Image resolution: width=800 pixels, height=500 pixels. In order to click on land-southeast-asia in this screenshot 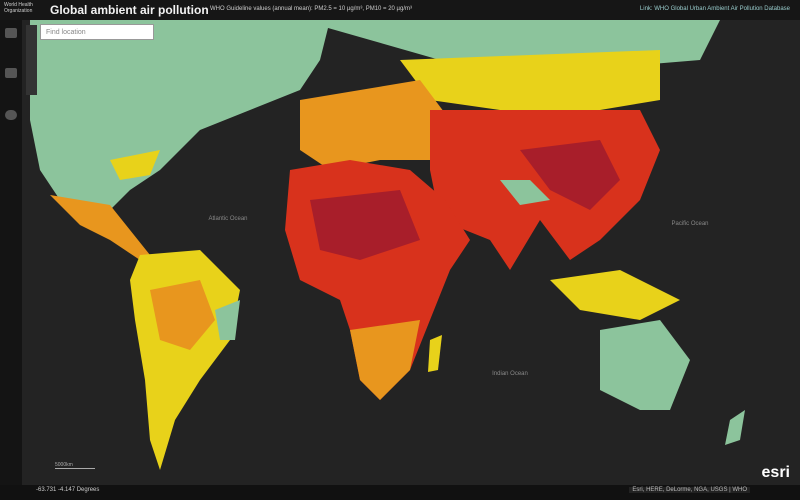, I will do `click(615, 295)`.